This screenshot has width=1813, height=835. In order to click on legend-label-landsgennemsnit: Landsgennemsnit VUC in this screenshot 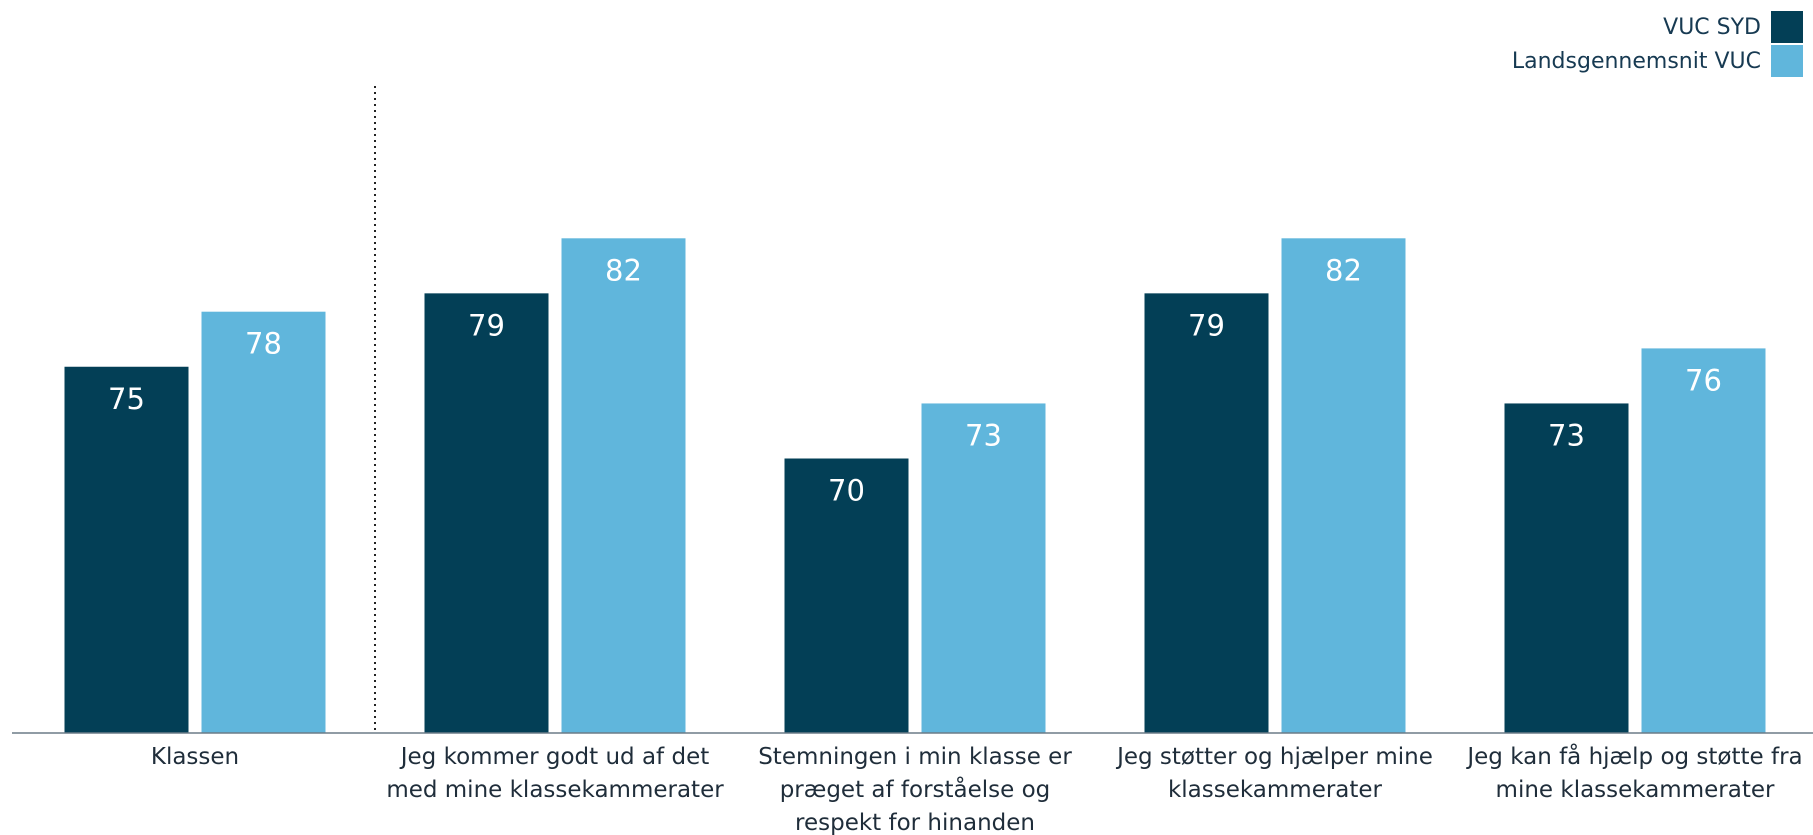, I will do `click(1636, 61)`.